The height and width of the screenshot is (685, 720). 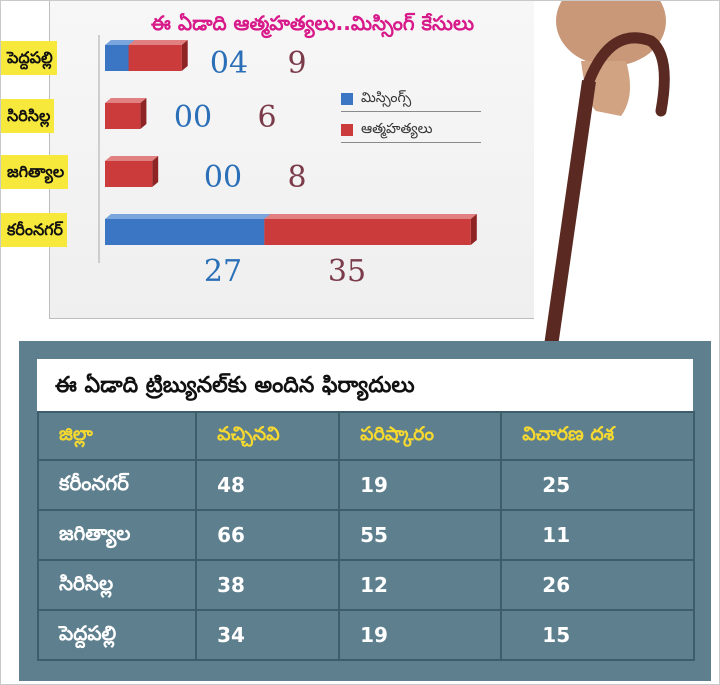 What do you see at coordinates (117, 58) in the screenshot?
I see `bar-peddapalli-missing` at bounding box center [117, 58].